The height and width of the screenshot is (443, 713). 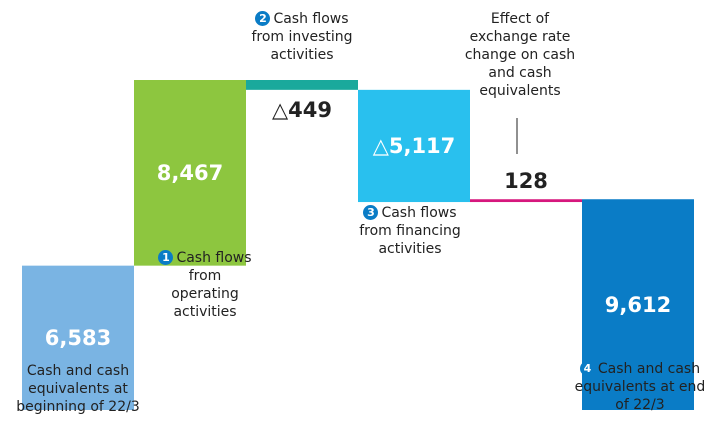 I want to click on category-text: Cash flows from financing activities, so click(x=410, y=231).